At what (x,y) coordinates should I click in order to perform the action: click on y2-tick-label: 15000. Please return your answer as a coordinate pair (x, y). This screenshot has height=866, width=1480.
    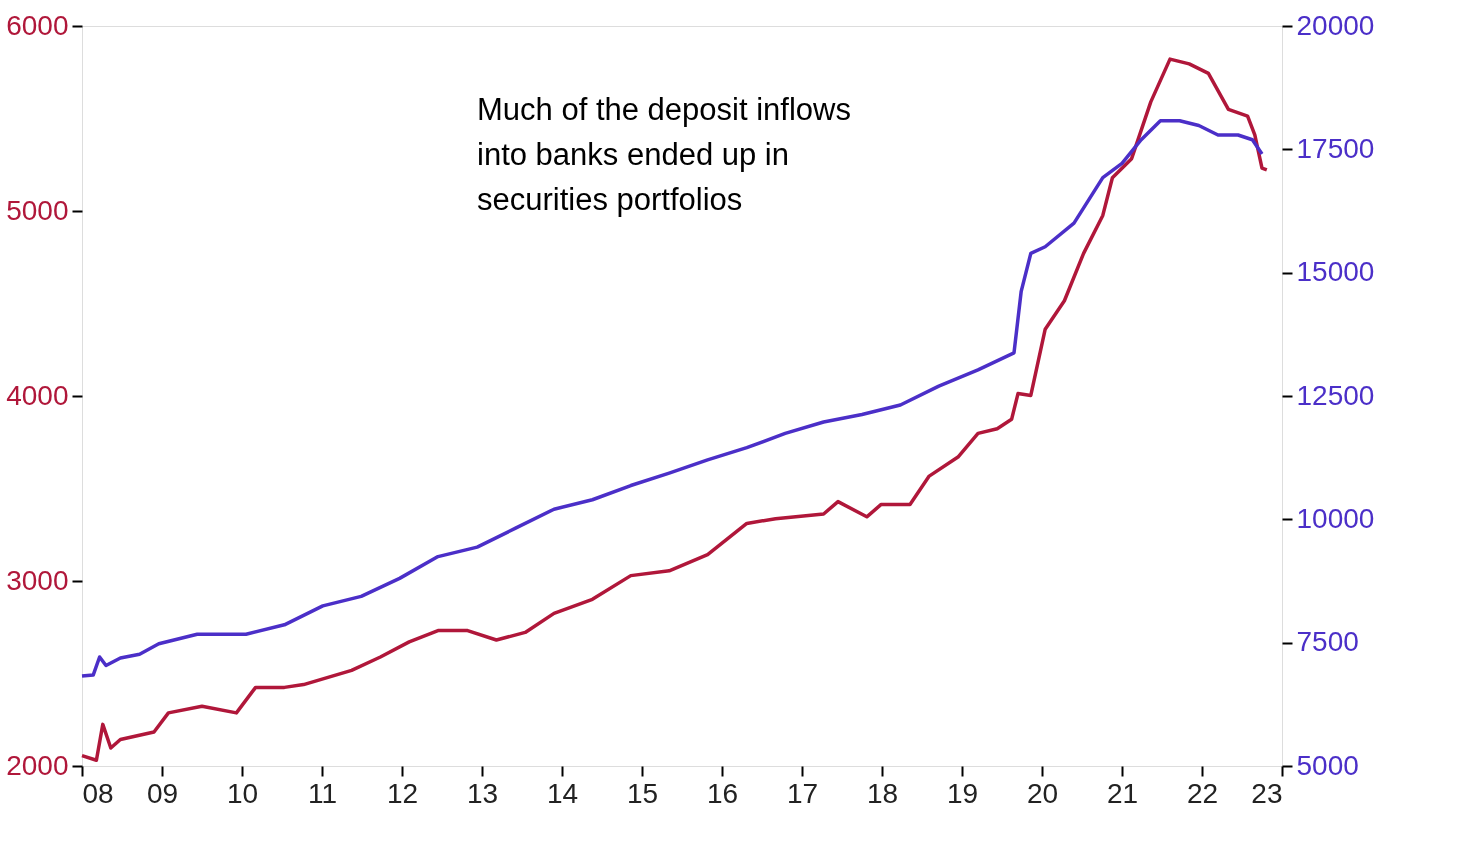
    Looking at the image, I should click on (1335, 272).